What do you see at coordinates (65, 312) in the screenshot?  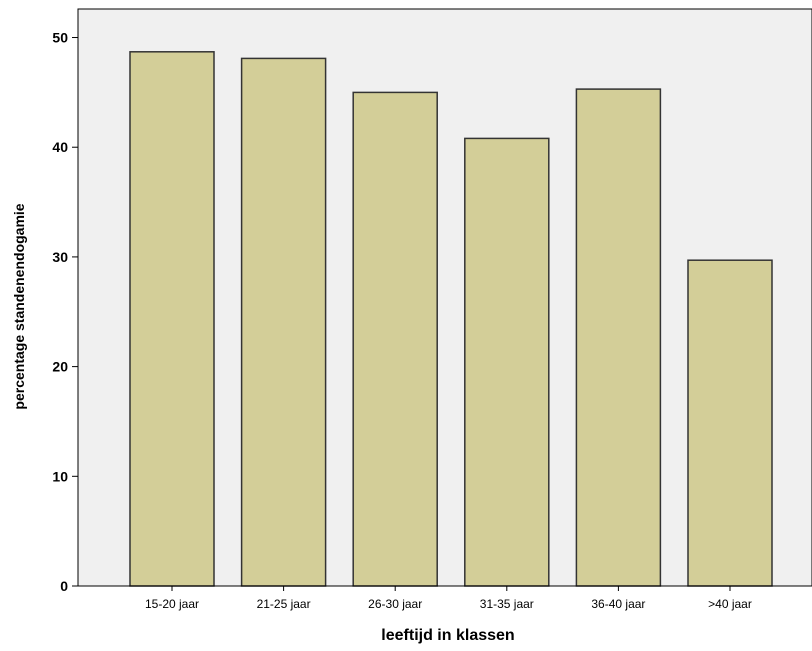 I see `y-ticks-group: 0 10 20 30 40 50` at bounding box center [65, 312].